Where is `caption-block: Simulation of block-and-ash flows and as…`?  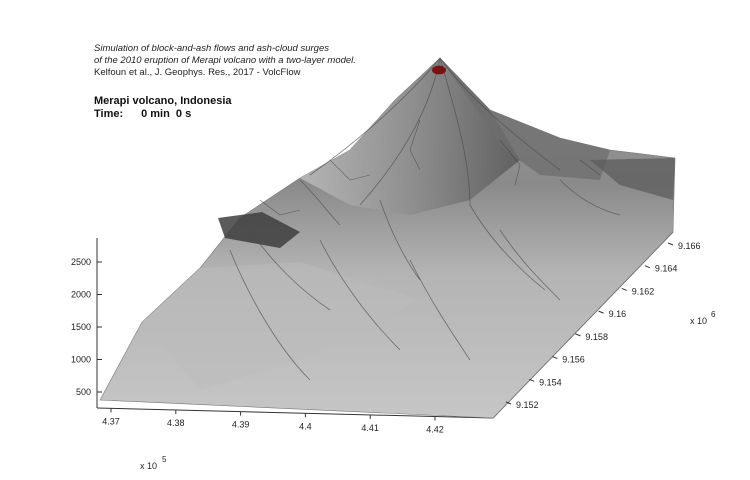 caption-block: Simulation of block-and-ash flows and as… is located at coordinates (225, 61).